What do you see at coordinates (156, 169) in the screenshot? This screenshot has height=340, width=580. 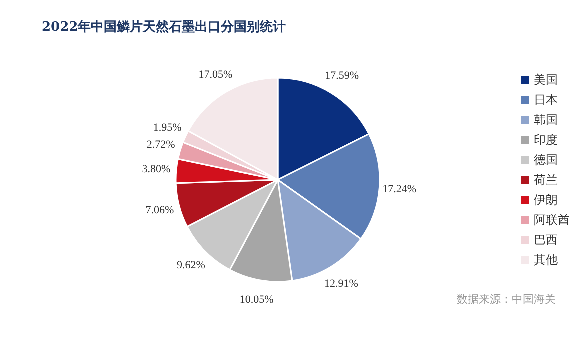 I see `data-label: 3.80%` at bounding box center [156, 169].